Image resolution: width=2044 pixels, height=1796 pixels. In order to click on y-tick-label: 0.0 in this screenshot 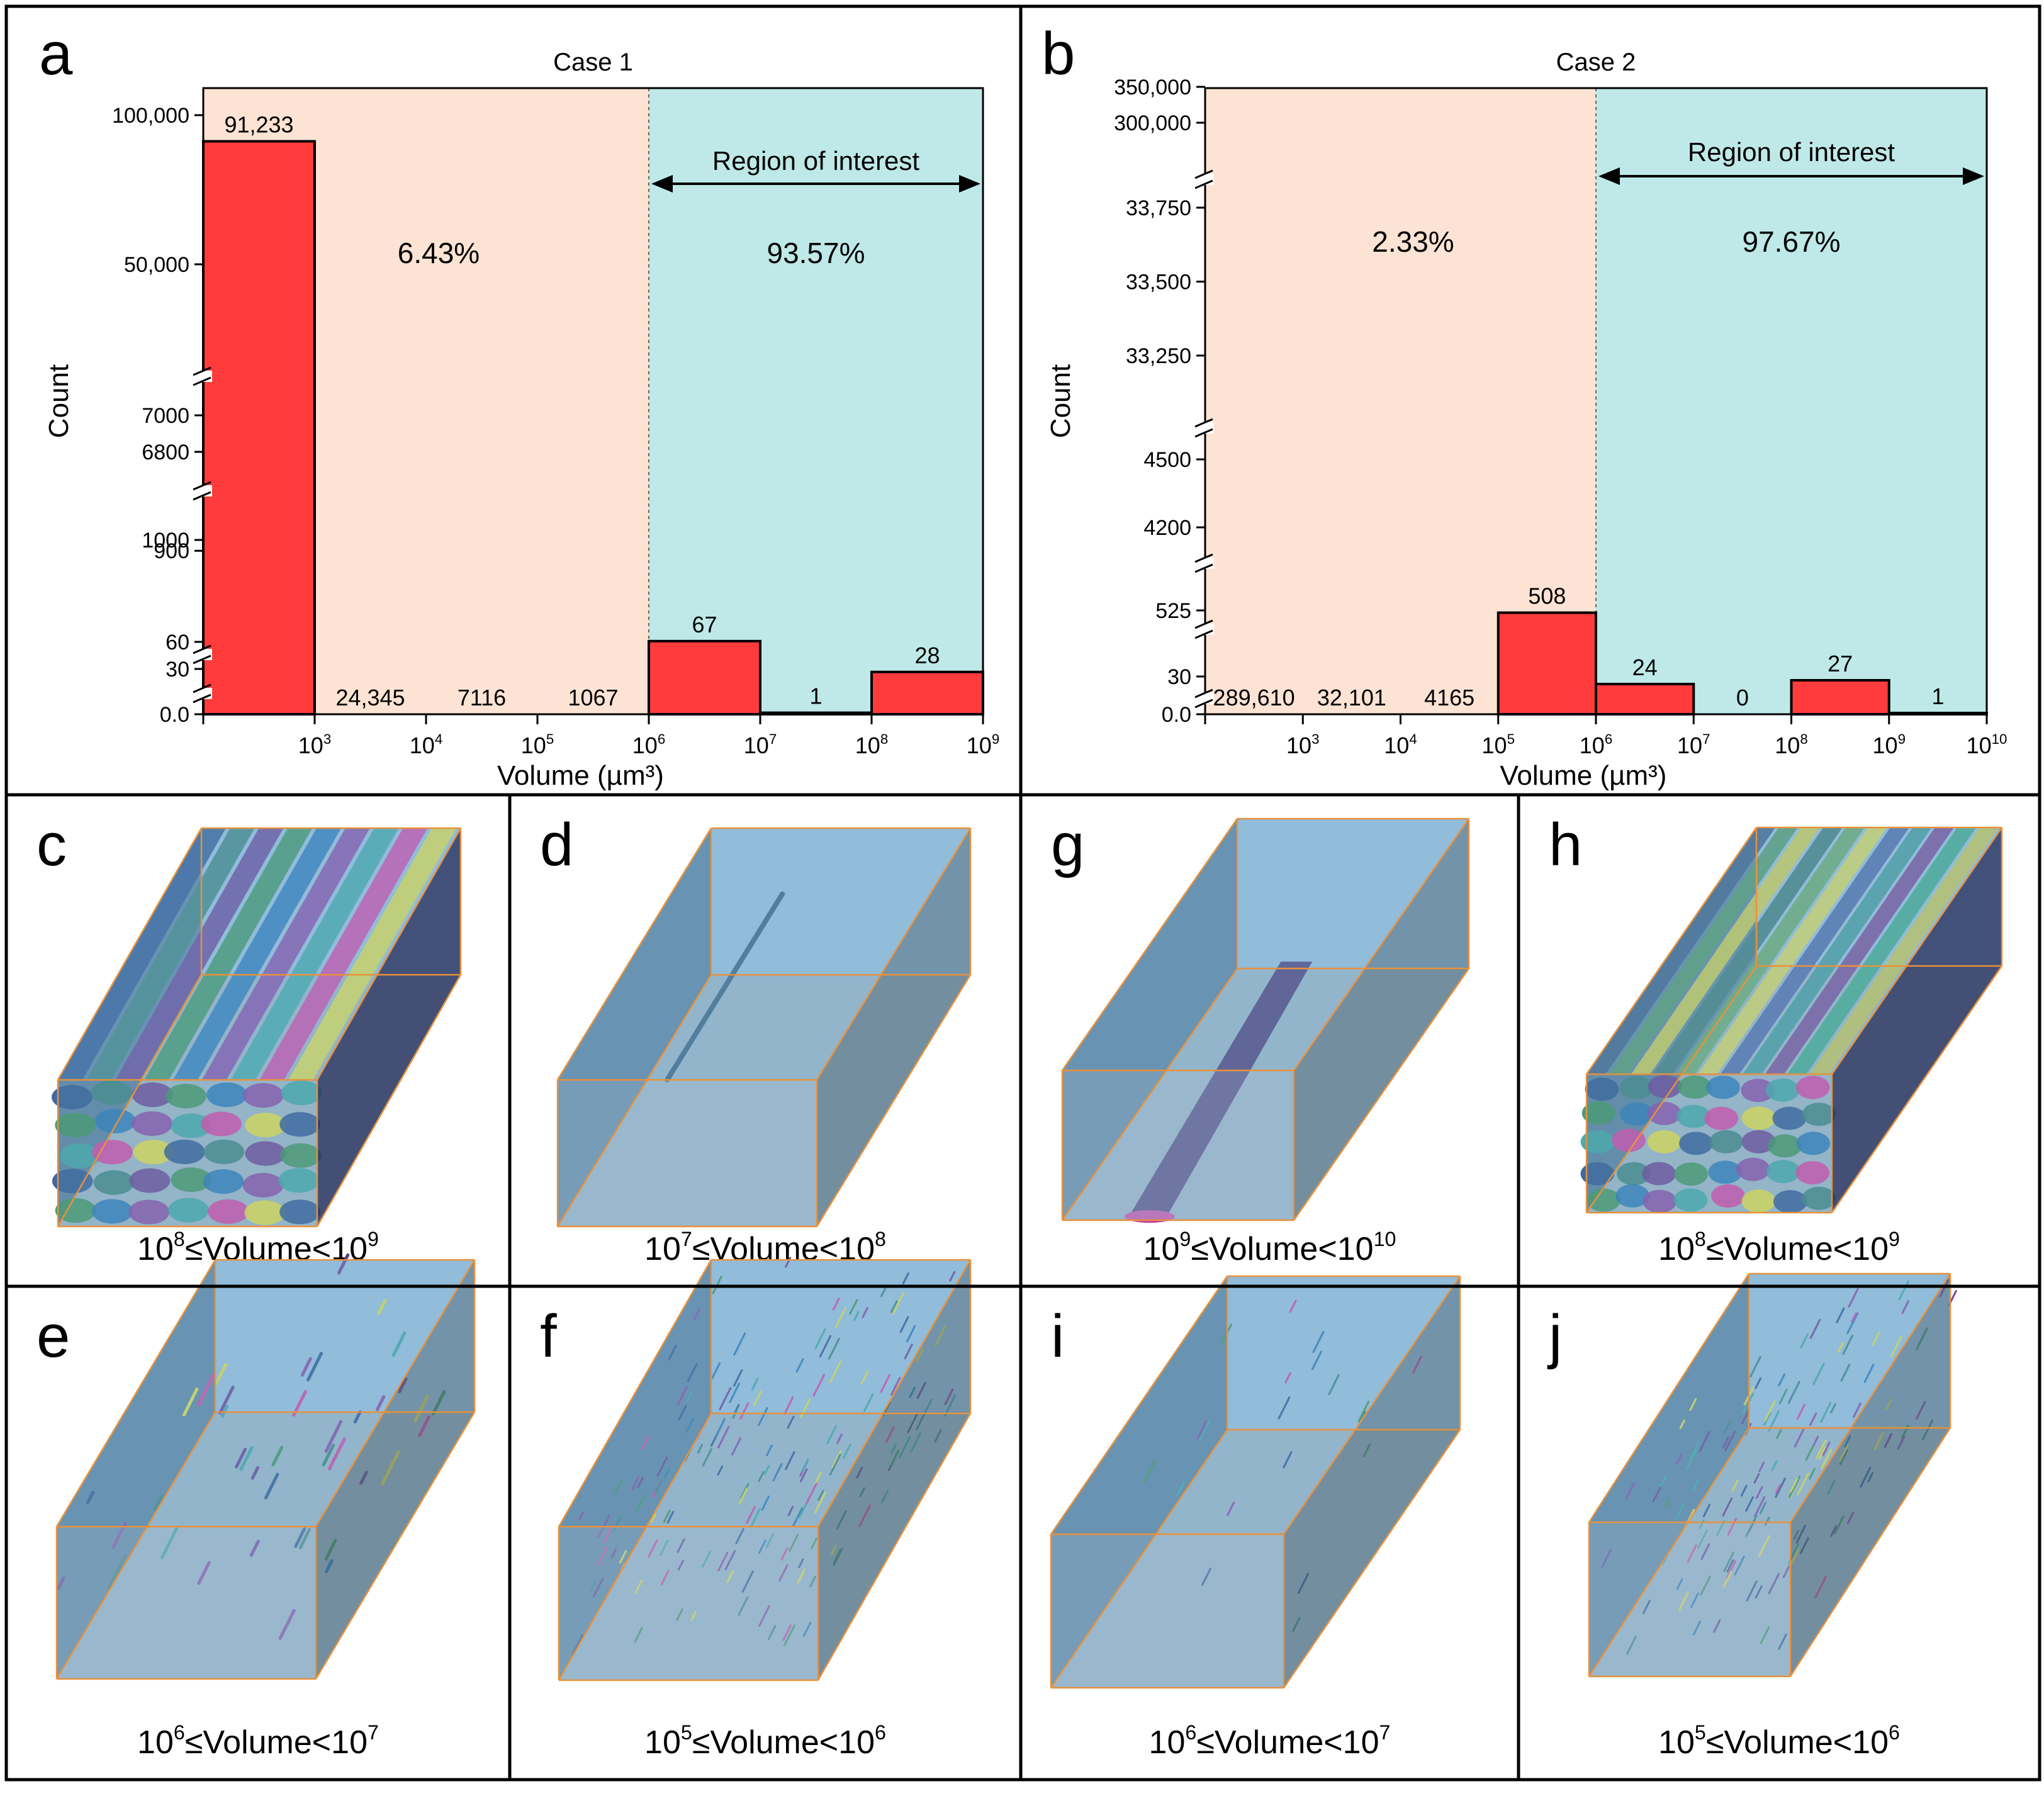, I will do `click(174, 715)`.